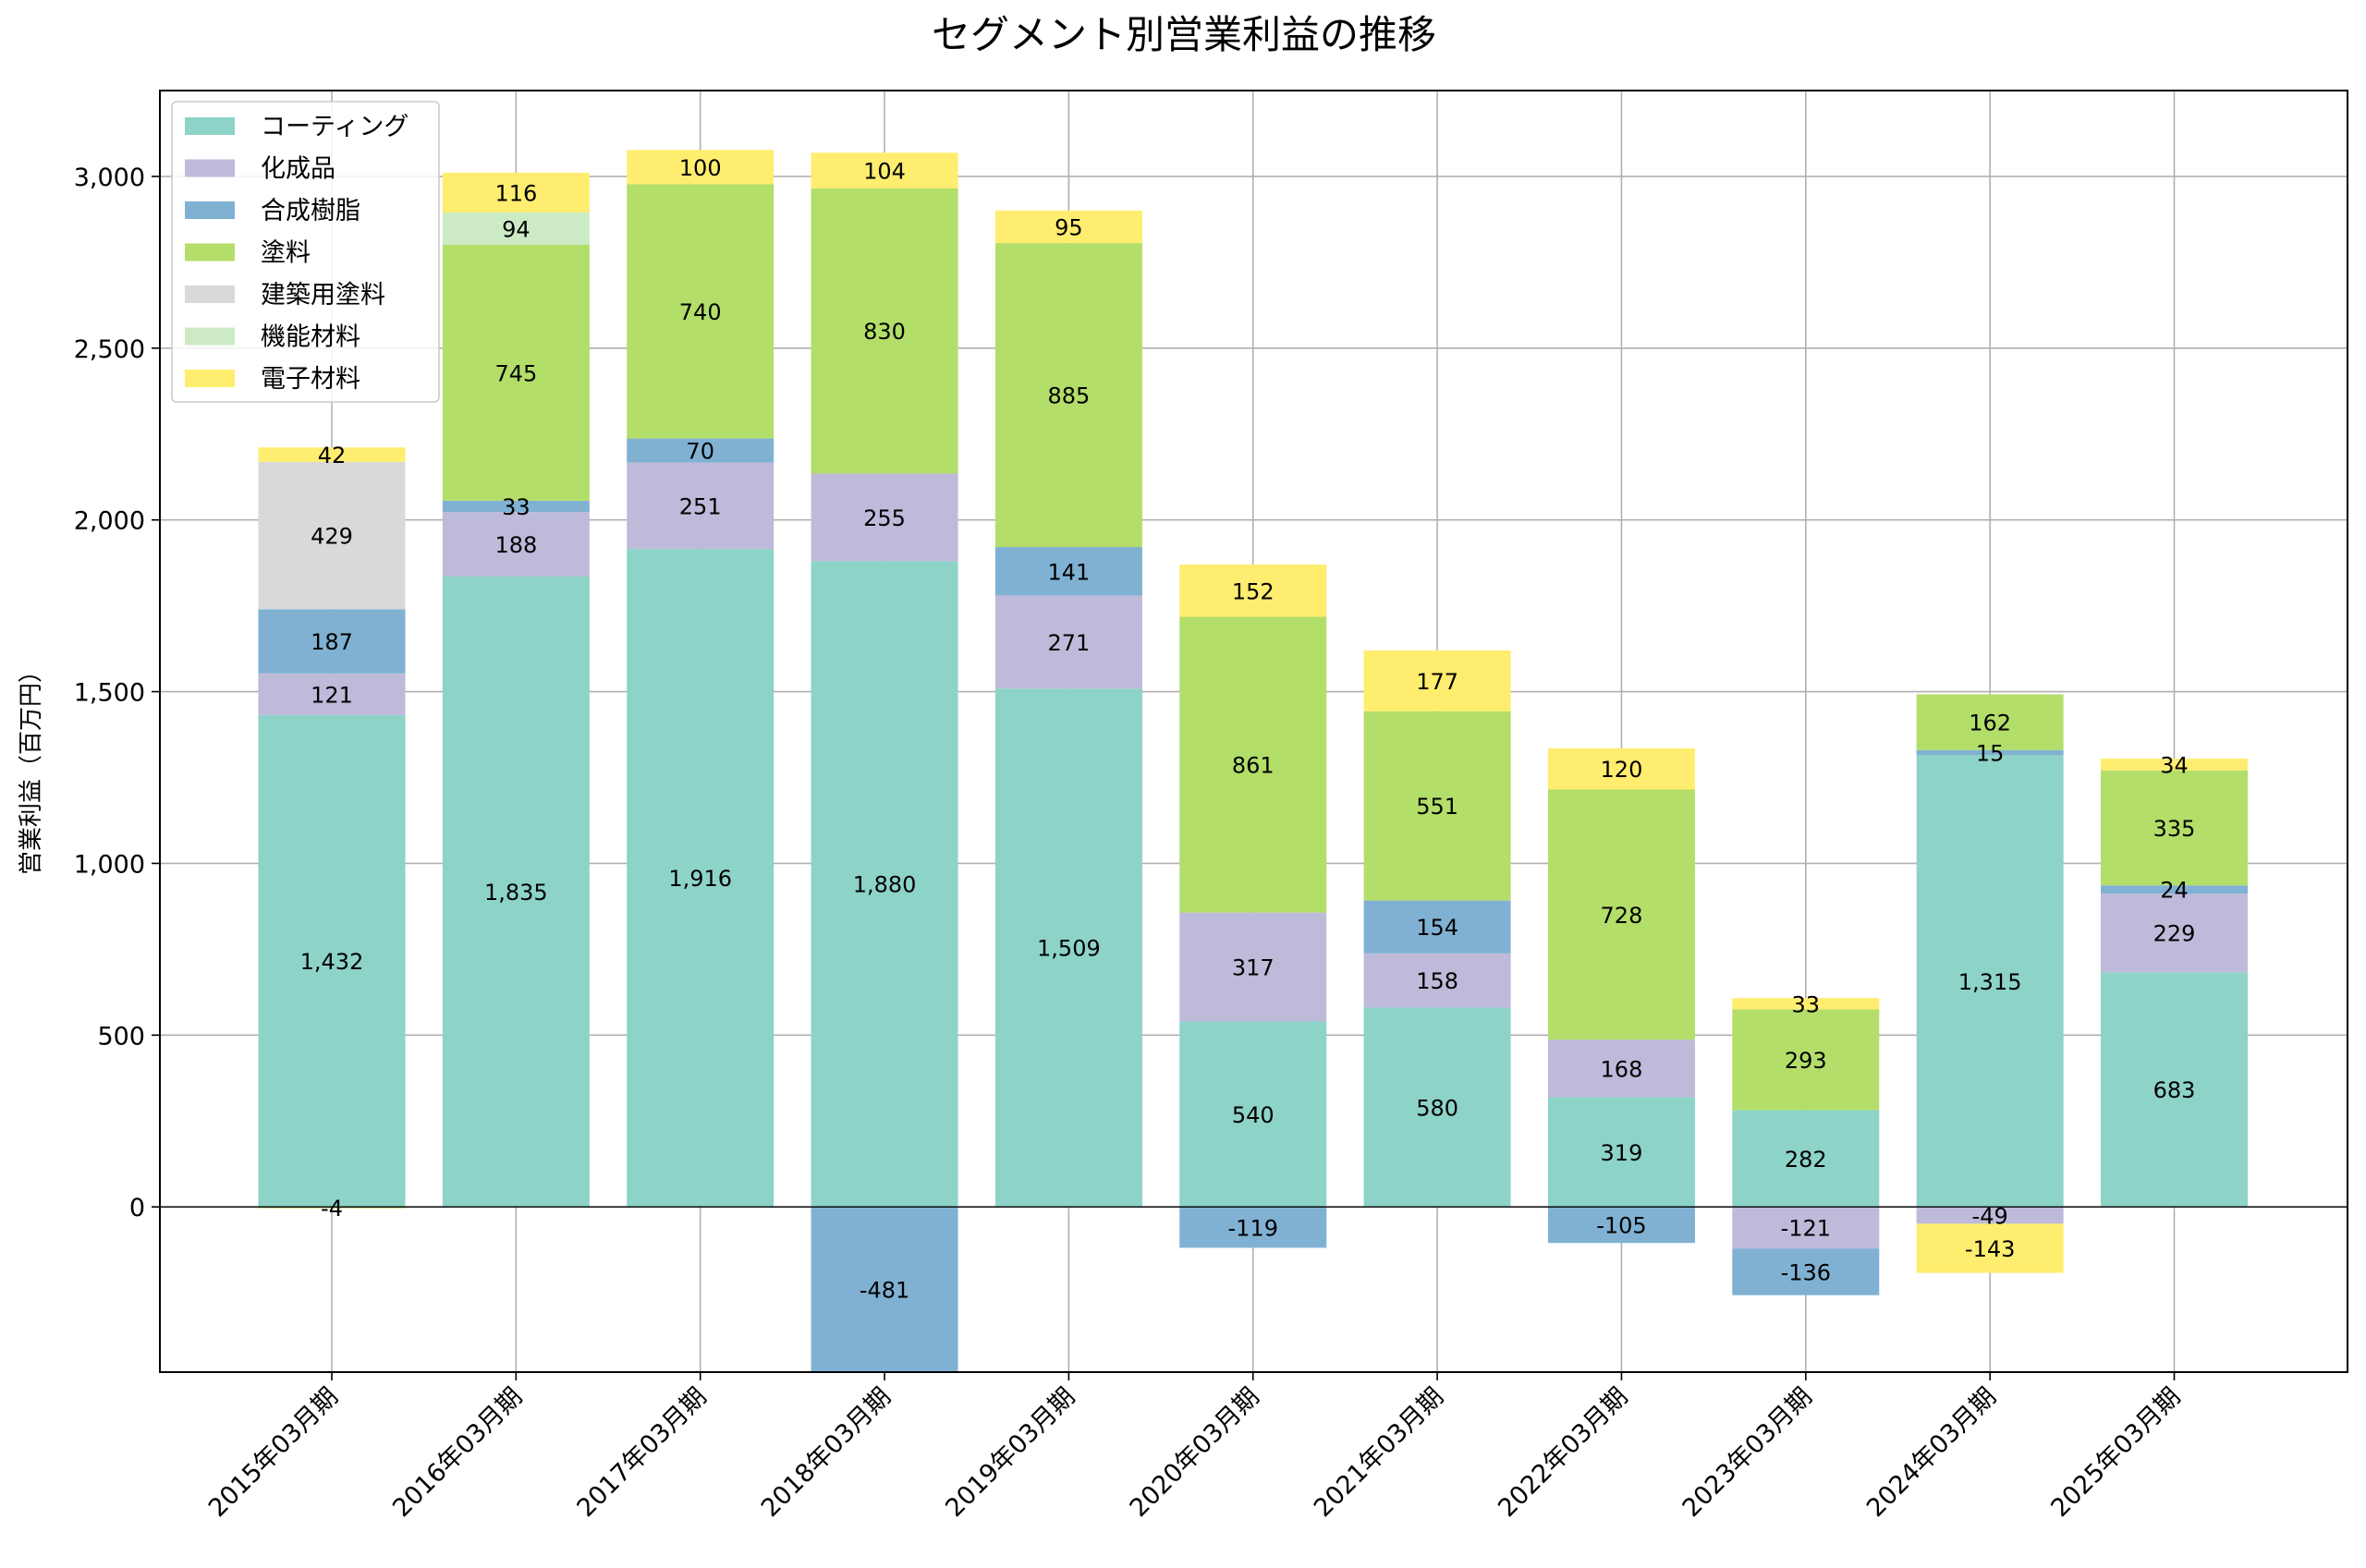 The height and width of the screenshot is (1568, 2366). I want to click on x-tick-label: 2016年03月期, so click(458, 1452).